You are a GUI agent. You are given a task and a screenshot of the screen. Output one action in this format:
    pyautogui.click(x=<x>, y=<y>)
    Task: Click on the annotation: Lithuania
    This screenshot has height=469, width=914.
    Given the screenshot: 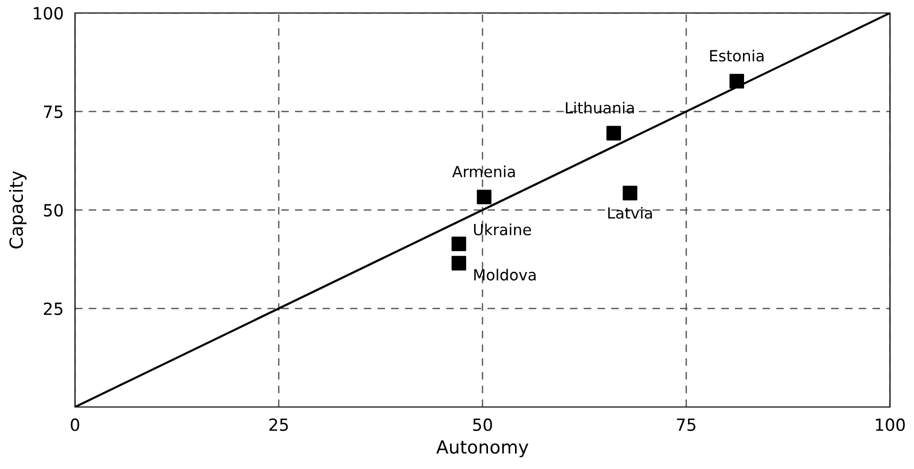 What is the action you would take?
    pyautogui.click(x=600, y=108)
    